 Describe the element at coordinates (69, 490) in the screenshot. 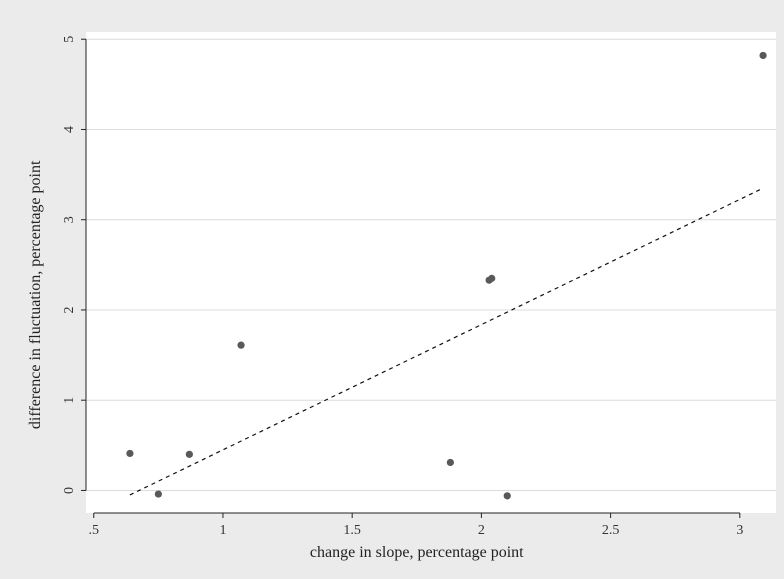

I see `y-tick-label: 0` at that location.